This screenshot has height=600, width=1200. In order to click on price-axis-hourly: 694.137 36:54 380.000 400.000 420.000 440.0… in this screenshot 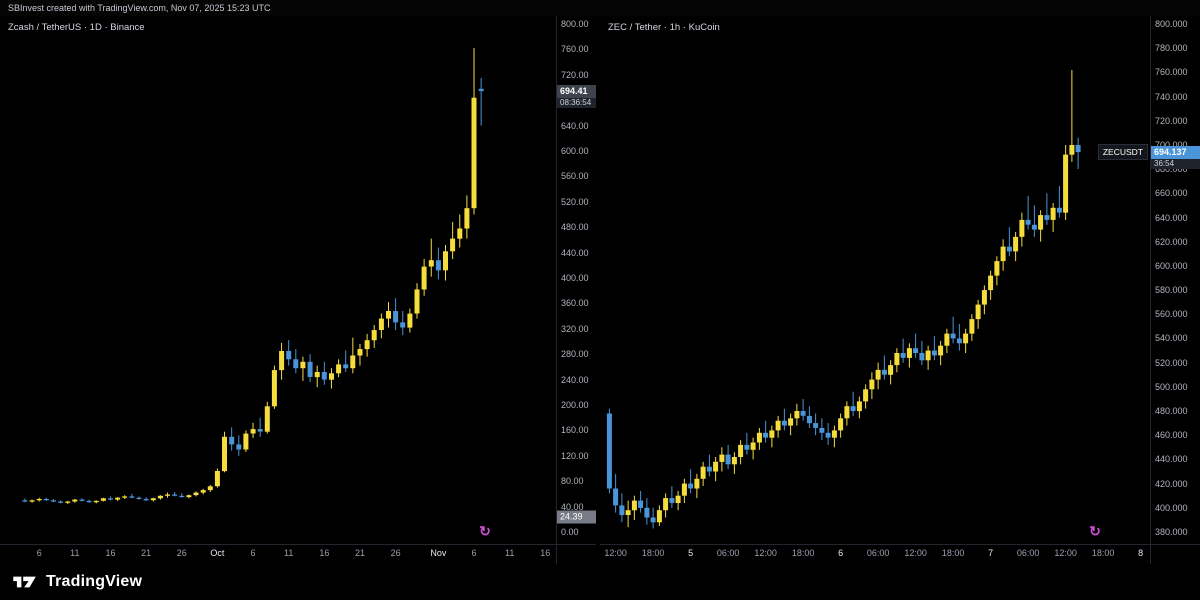, I will do `click(1175, 280)`.